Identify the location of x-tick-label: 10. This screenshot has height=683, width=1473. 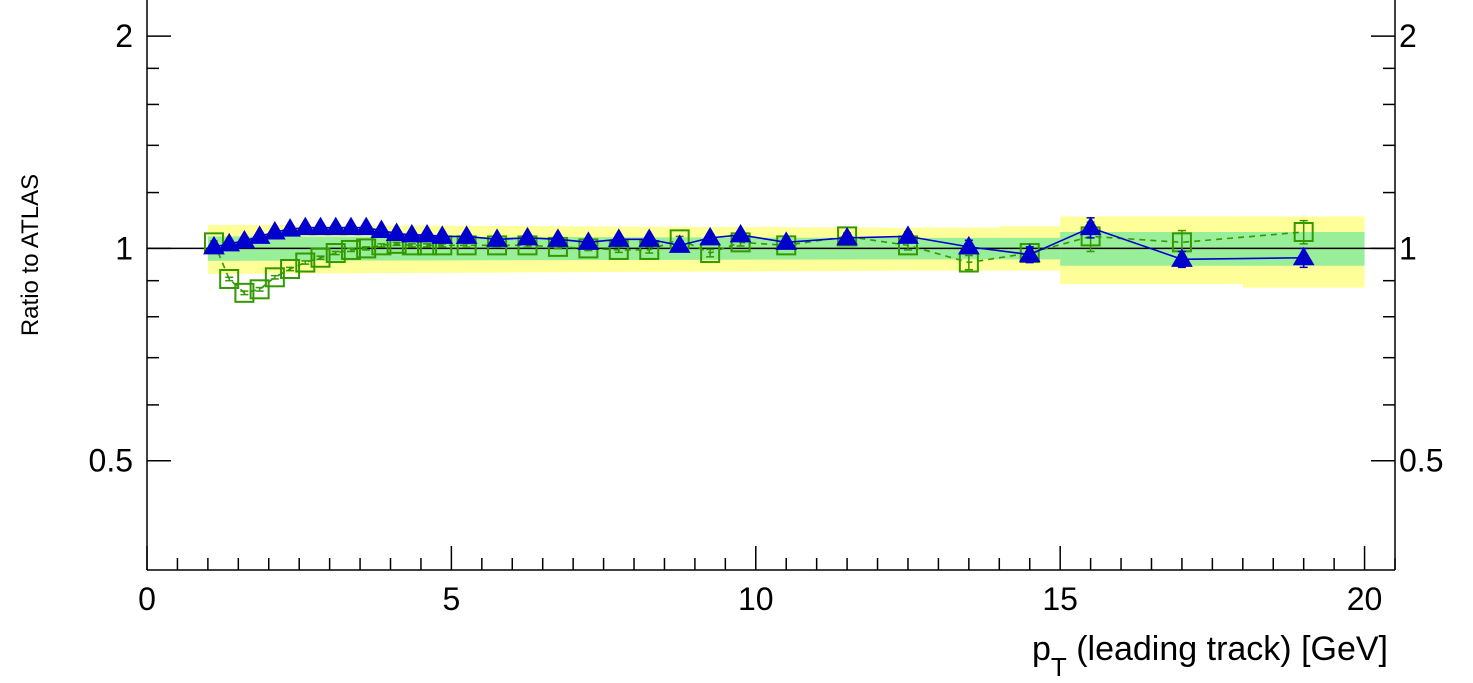
(756, 599).